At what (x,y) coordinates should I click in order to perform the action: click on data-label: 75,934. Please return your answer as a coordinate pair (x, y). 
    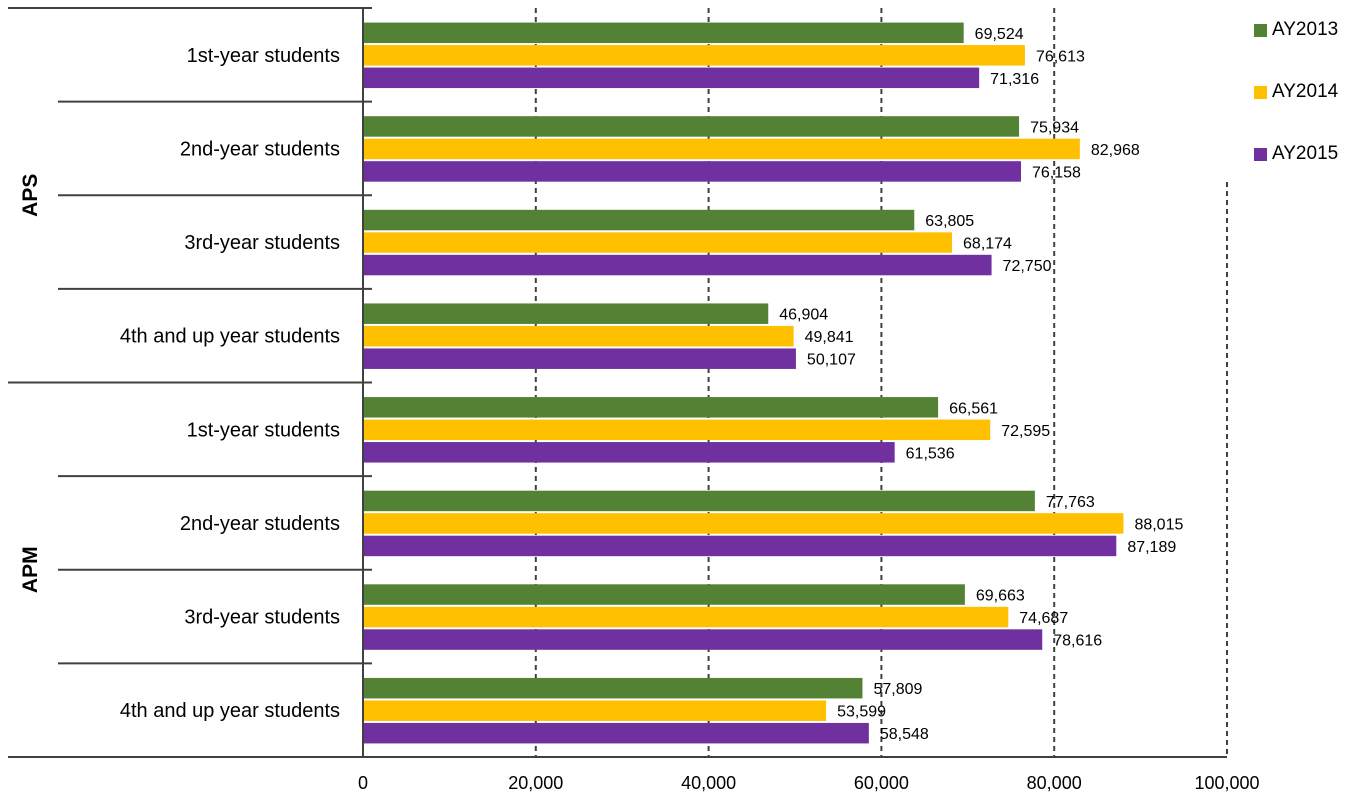
    Looking at the image, I should click on (1054, 127).